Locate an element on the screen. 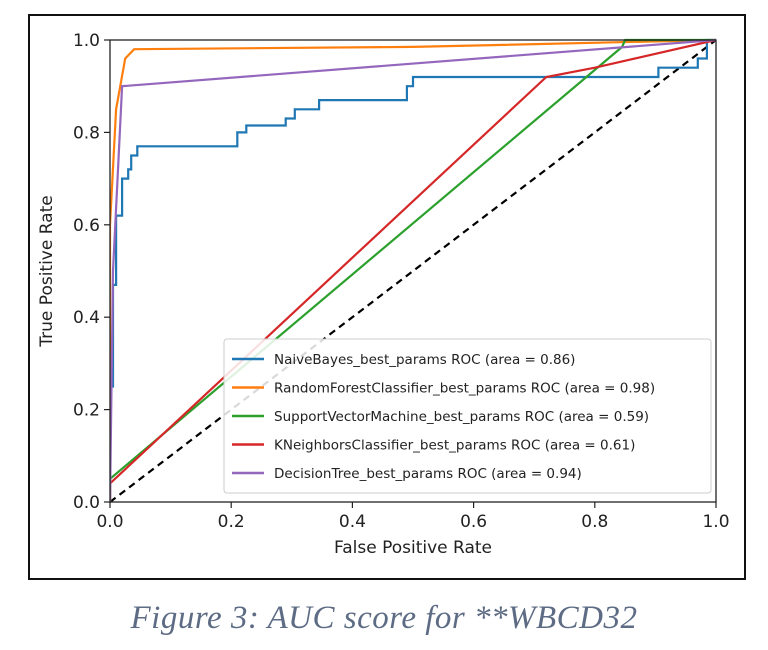 The image size is (768, 650). x-tick-label: 0.2 is located at coordinates (231, 522).